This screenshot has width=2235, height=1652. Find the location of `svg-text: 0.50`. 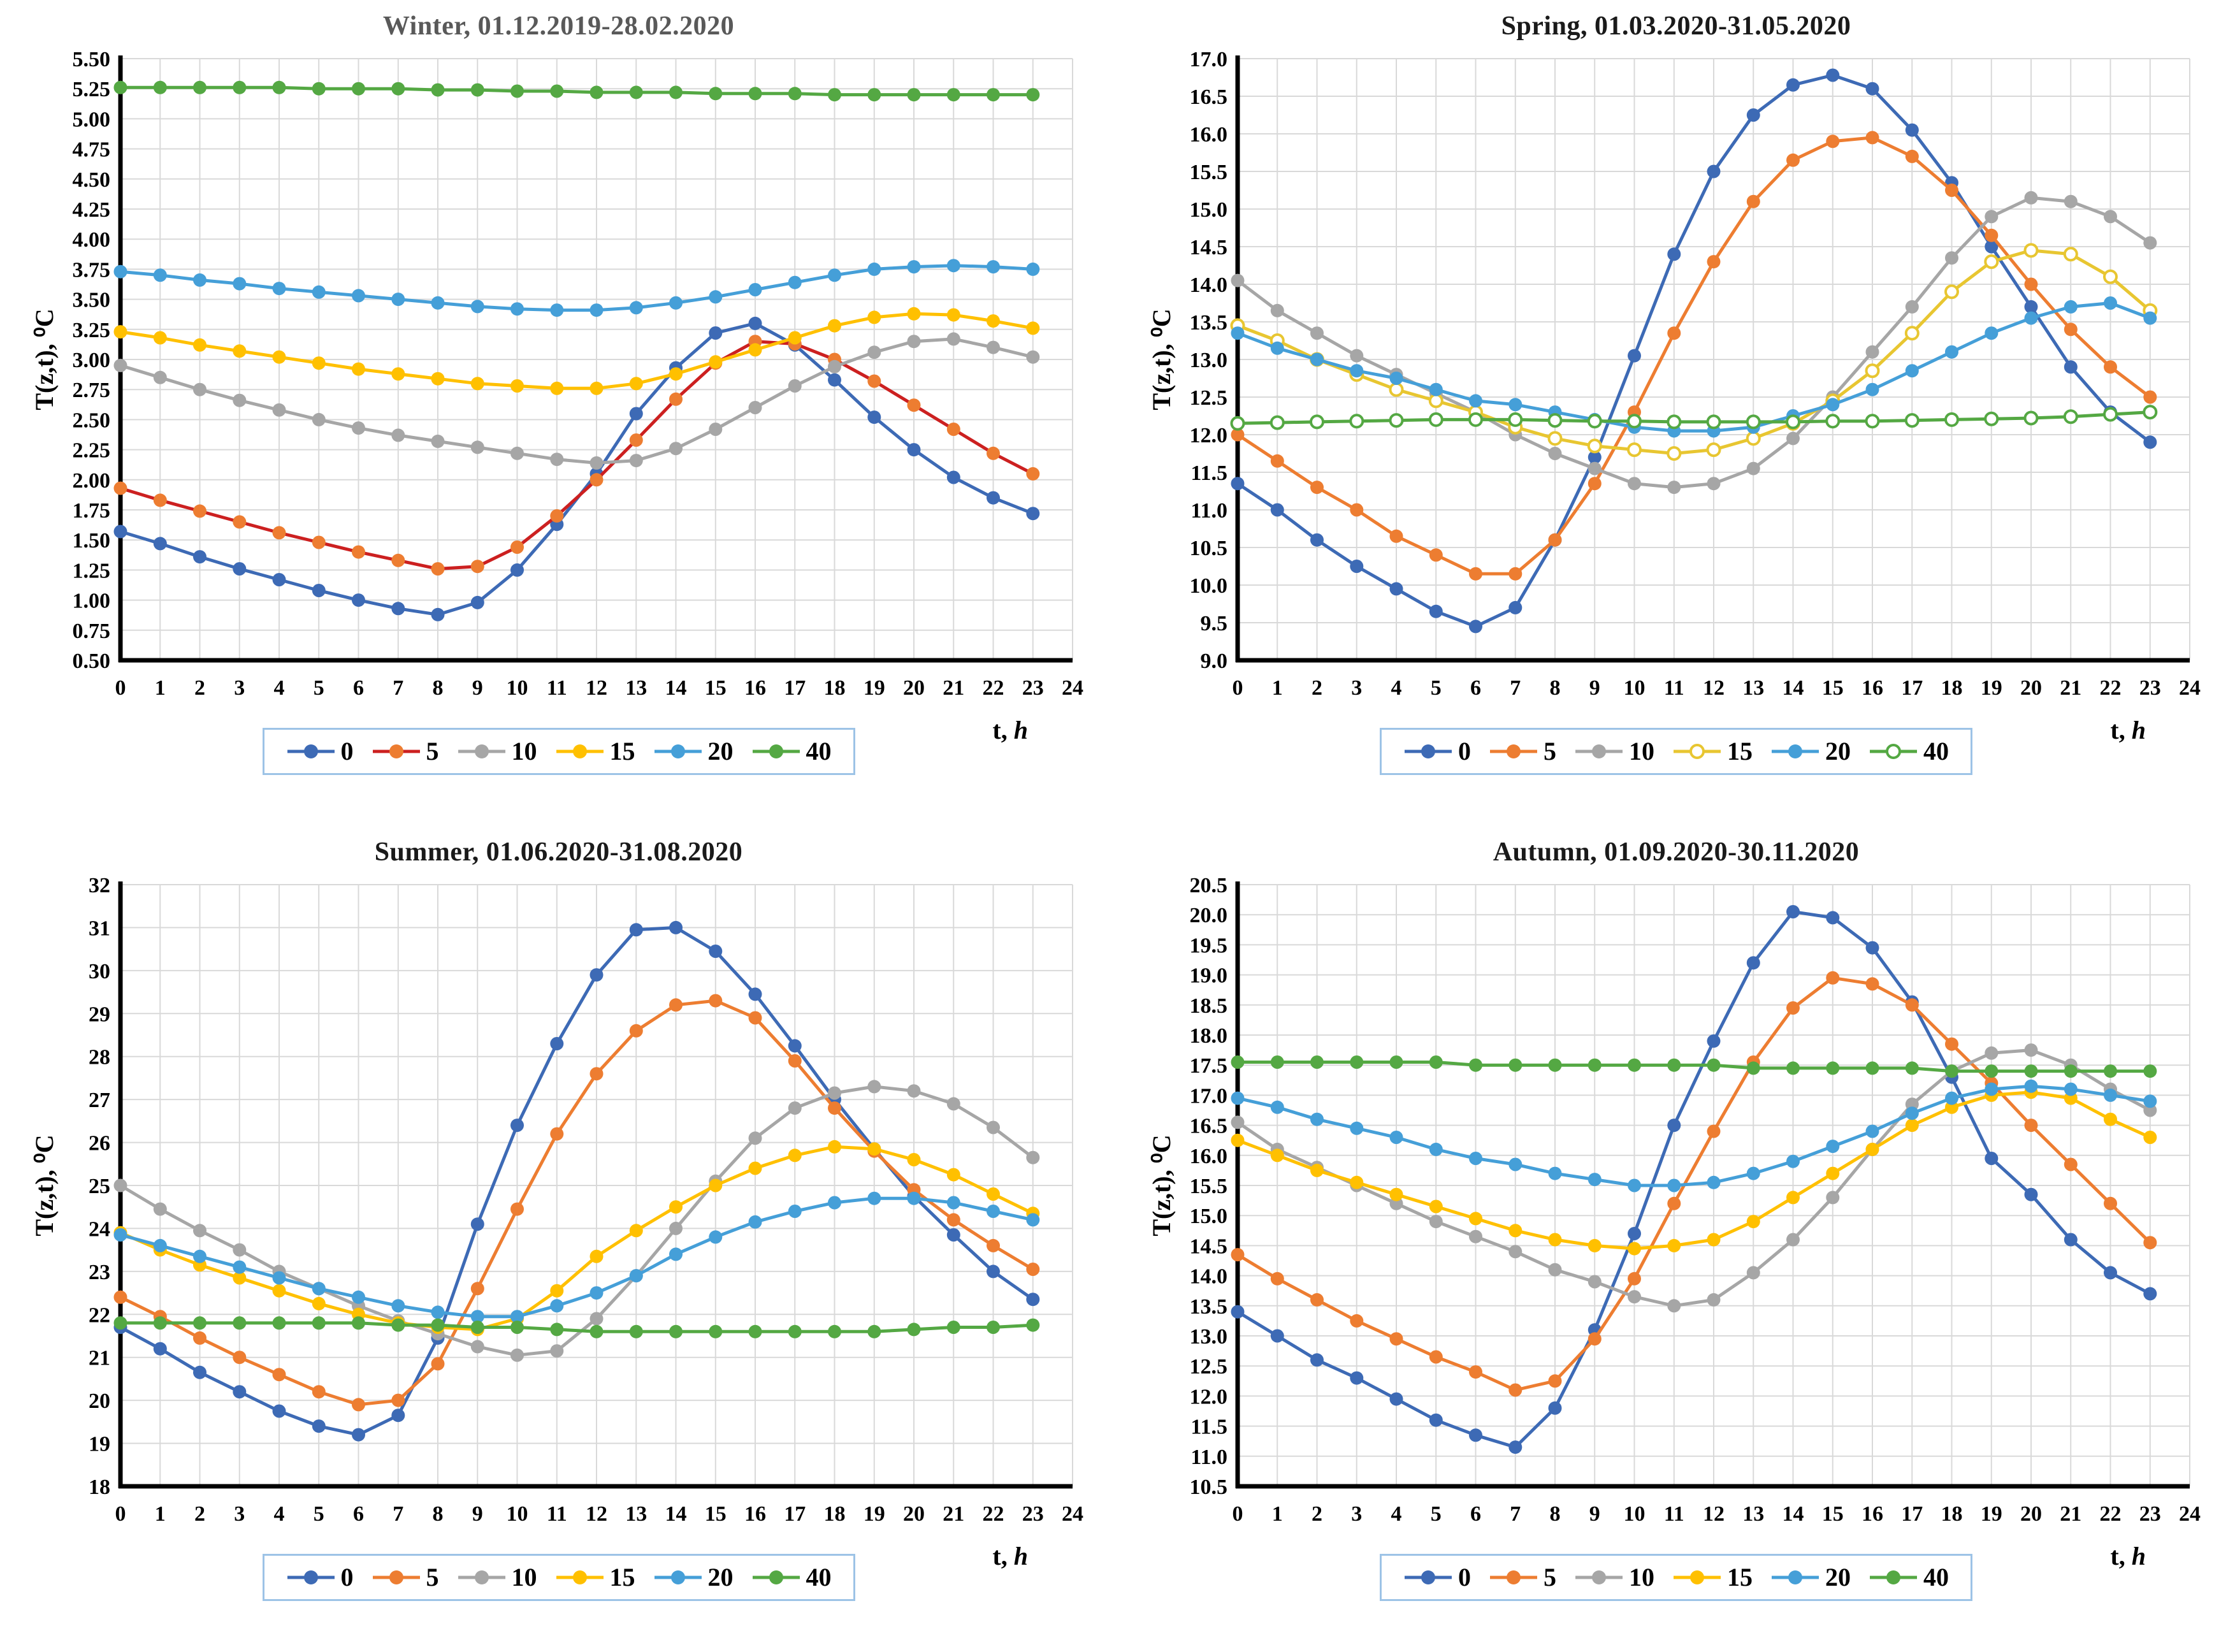

svg-text: 0.50 is located at coordinates (91, 661).